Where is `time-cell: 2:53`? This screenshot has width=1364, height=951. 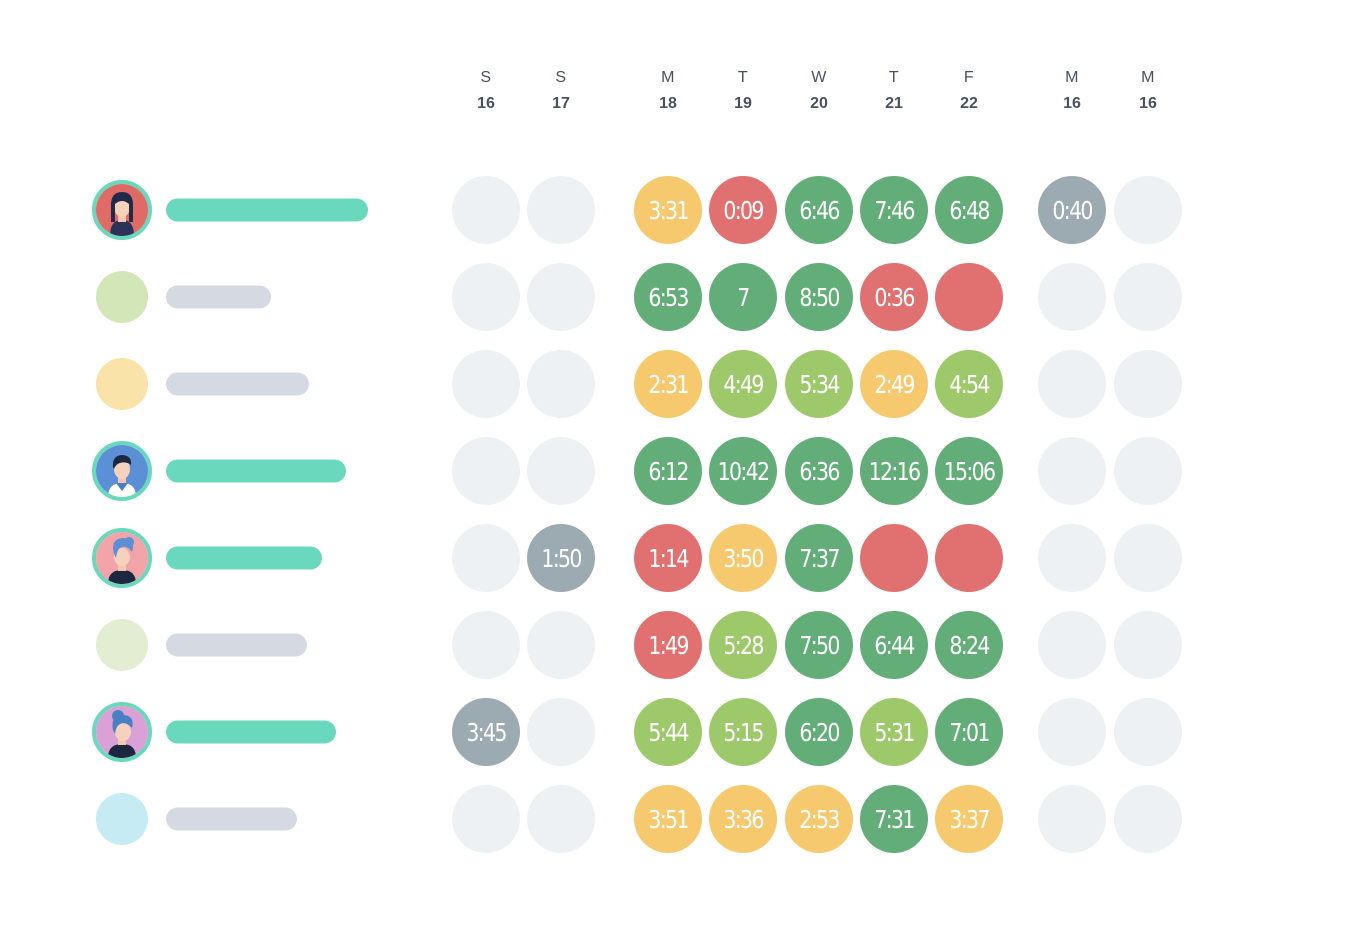 time-cell: 2:53 is located at coordinates (819, 819).